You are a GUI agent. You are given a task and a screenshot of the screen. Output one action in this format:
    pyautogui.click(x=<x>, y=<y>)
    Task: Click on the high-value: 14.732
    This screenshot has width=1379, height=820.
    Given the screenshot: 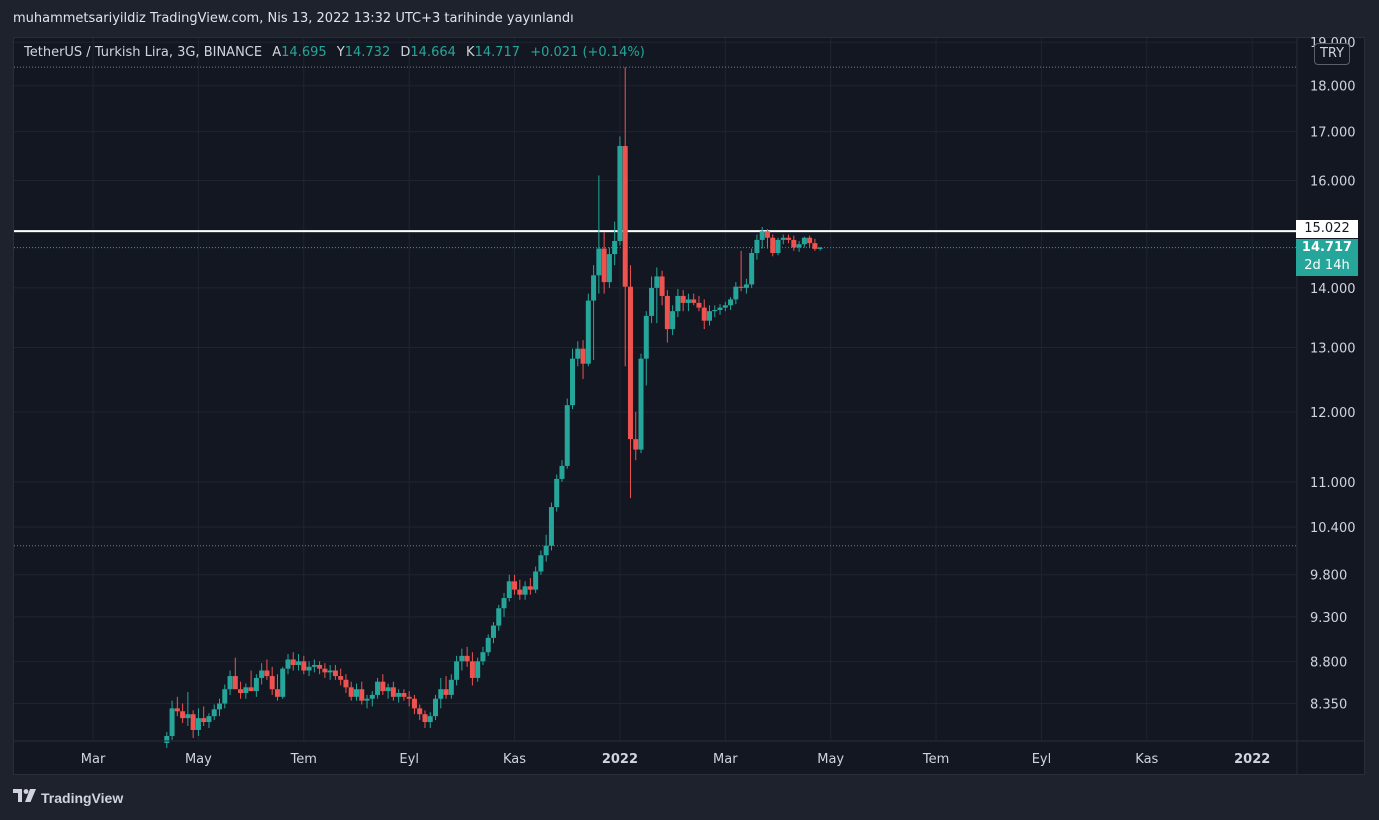 What is the action you would take?
    pyautogui.click(x=367, y=52)
    